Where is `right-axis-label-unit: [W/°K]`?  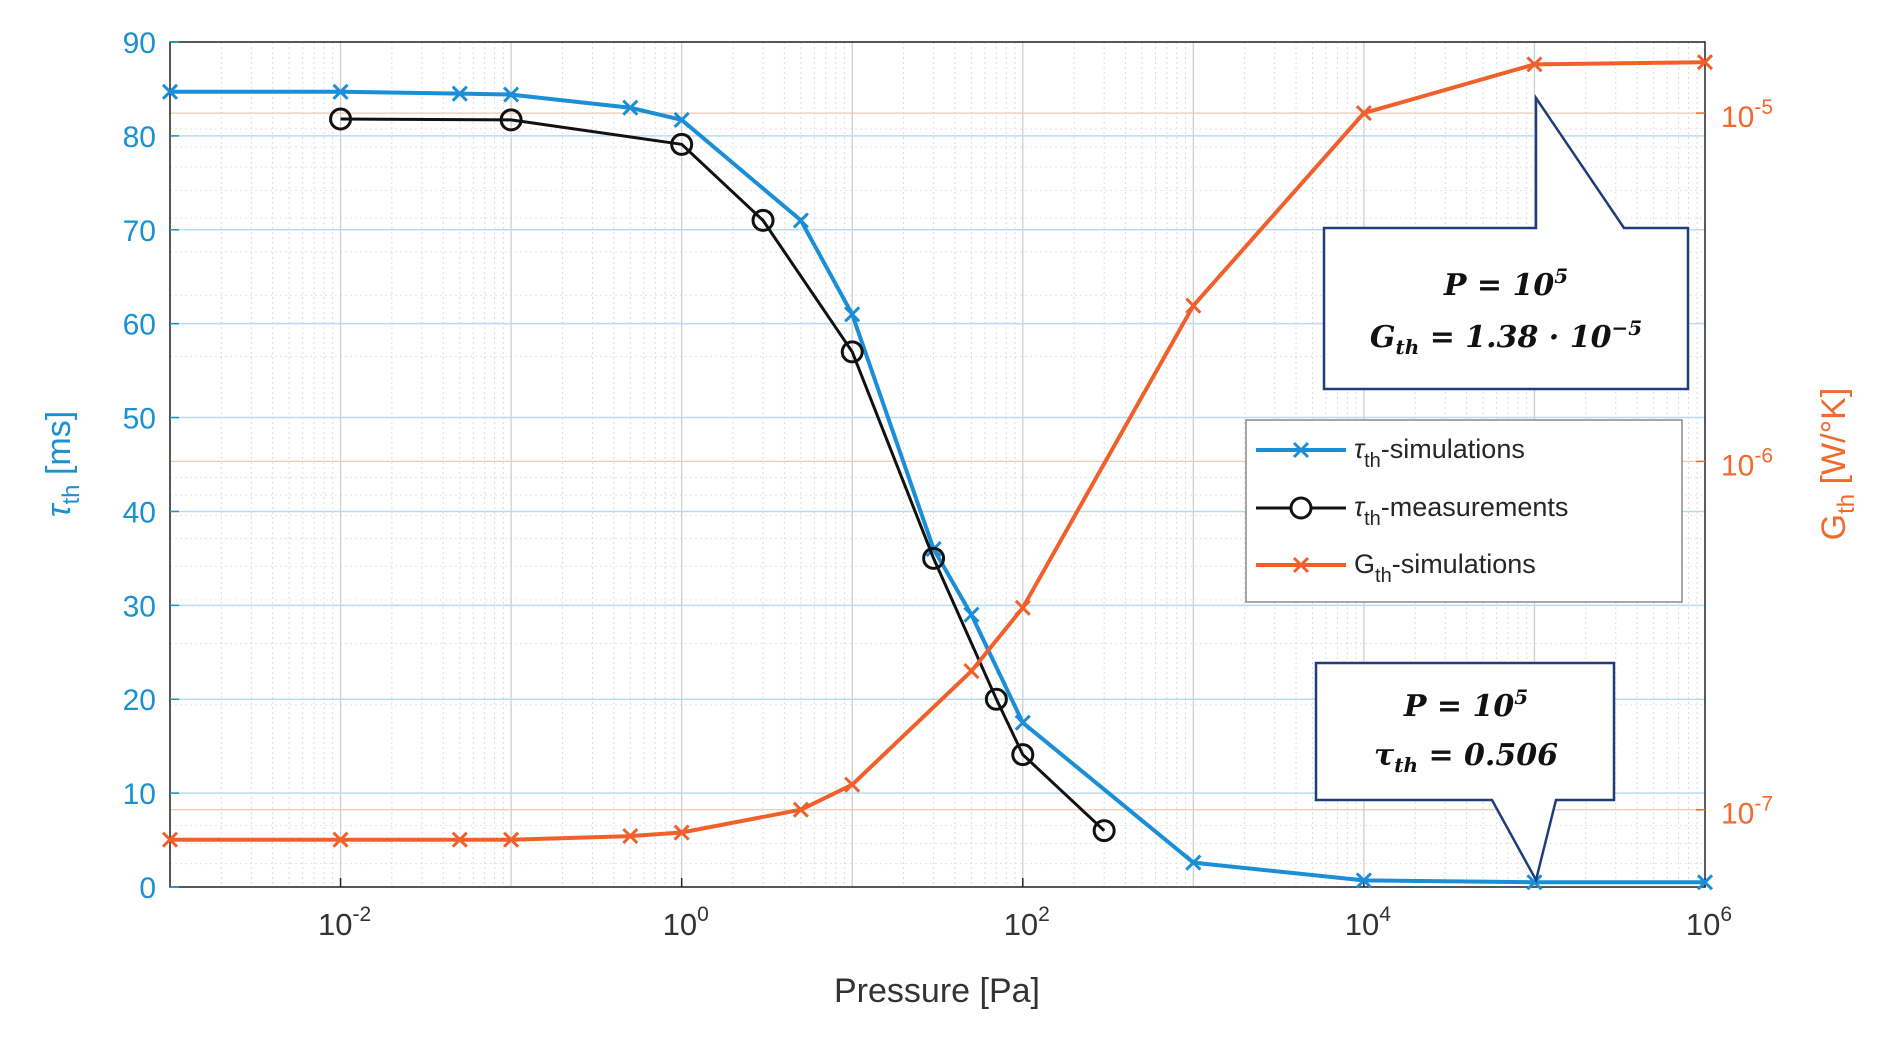 right-axis-label-unit: [W/°K] is located at coordinates (1834, 441).